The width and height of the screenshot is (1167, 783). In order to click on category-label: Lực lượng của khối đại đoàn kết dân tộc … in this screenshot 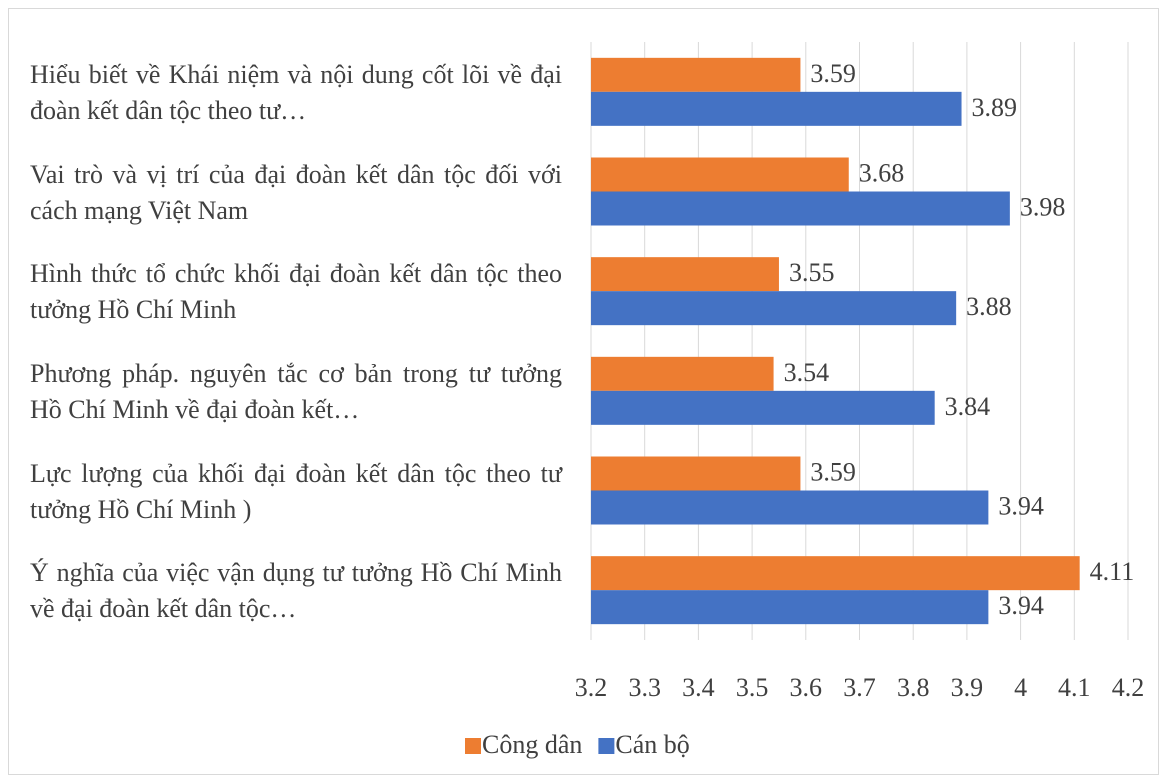, I will do `click(296, 491)`.